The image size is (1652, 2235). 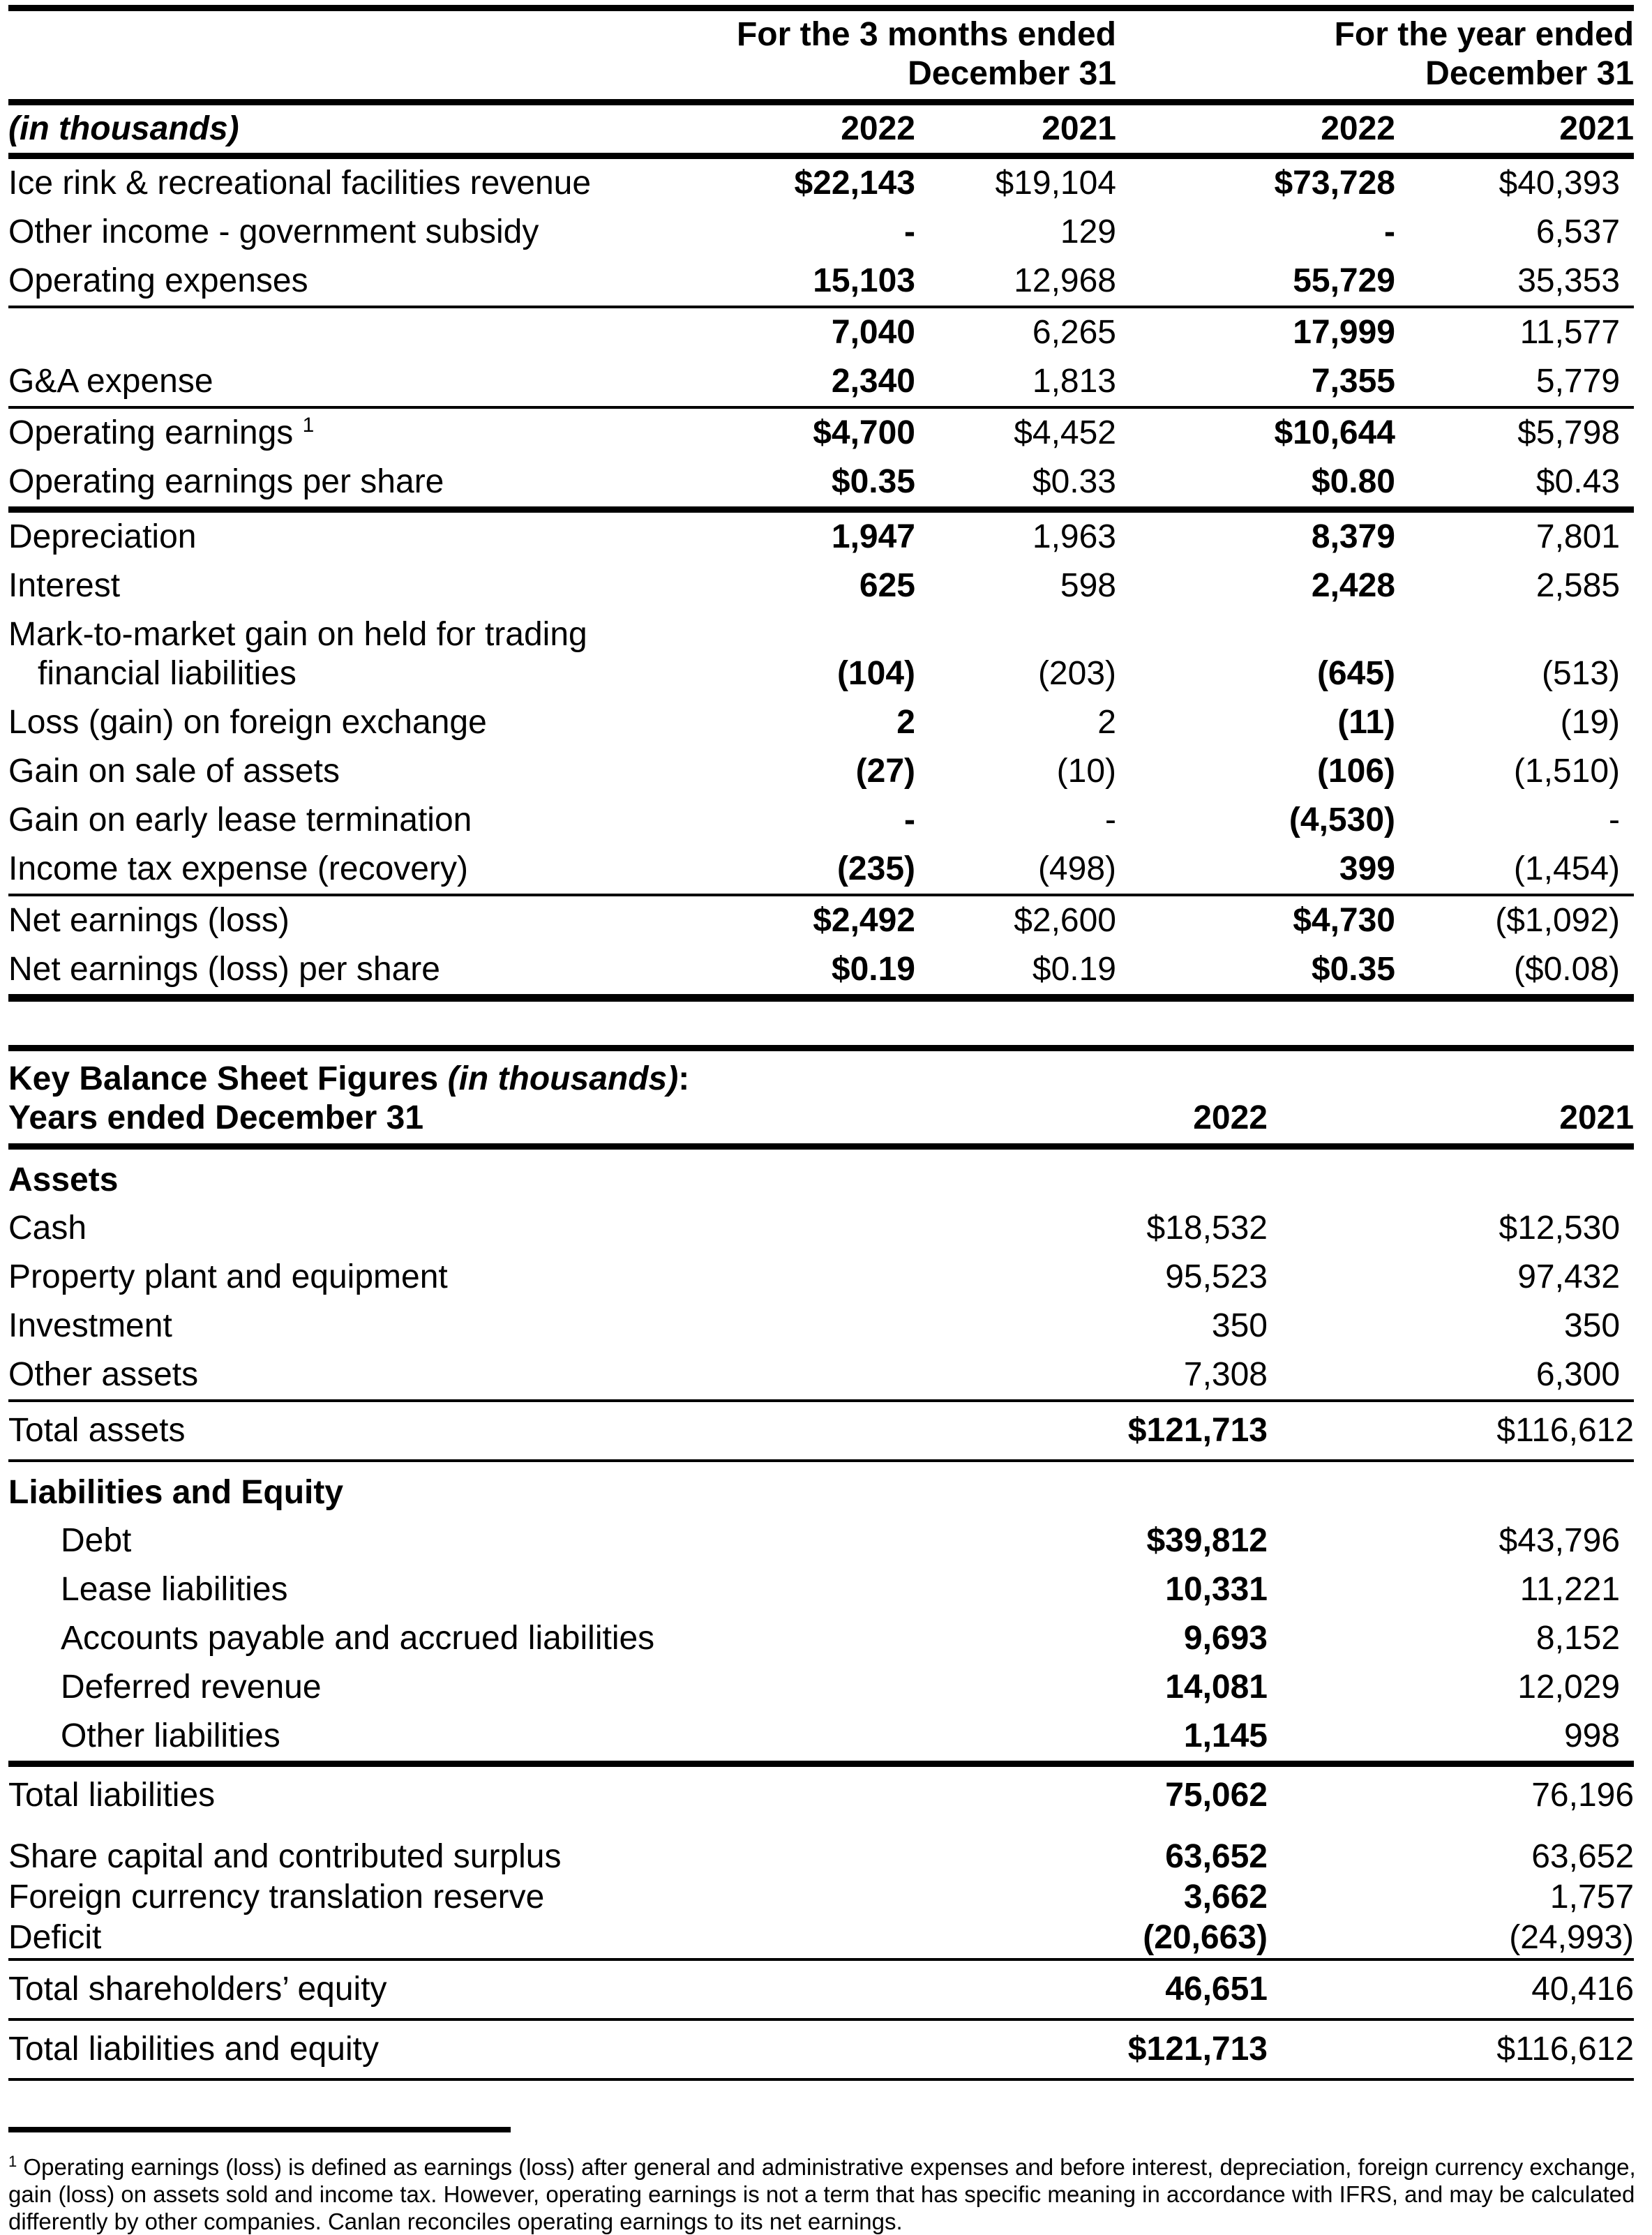 What do you see at coordinates (855, 183) in the screenshot?
I see `value-cell: $22,143` at bounding box center [855, 183].